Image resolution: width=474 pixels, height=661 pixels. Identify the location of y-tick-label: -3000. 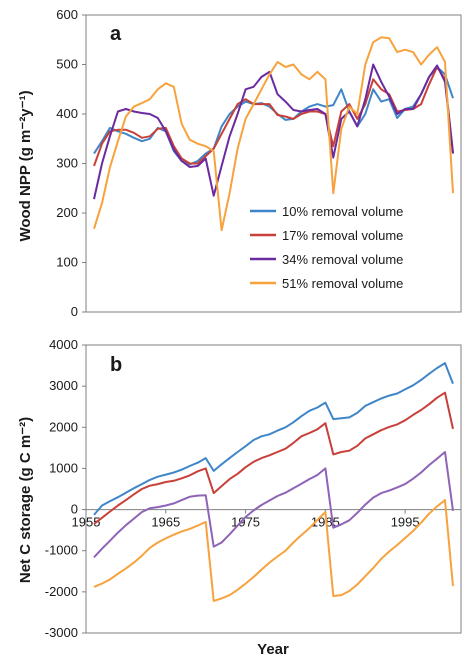
(61, 632).